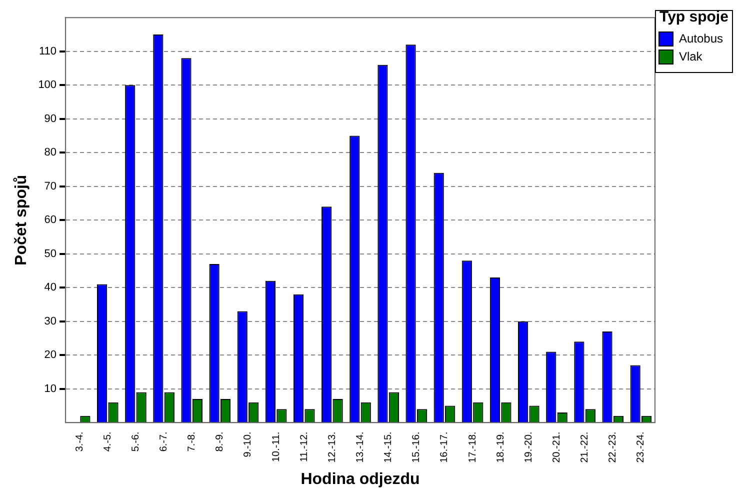 The width and height of the screenshot is (743, 501). What do you see at coordinates (701, 38) in the screenshot?
I see `legend-label: Autobus` at bounding box center [701, 38].